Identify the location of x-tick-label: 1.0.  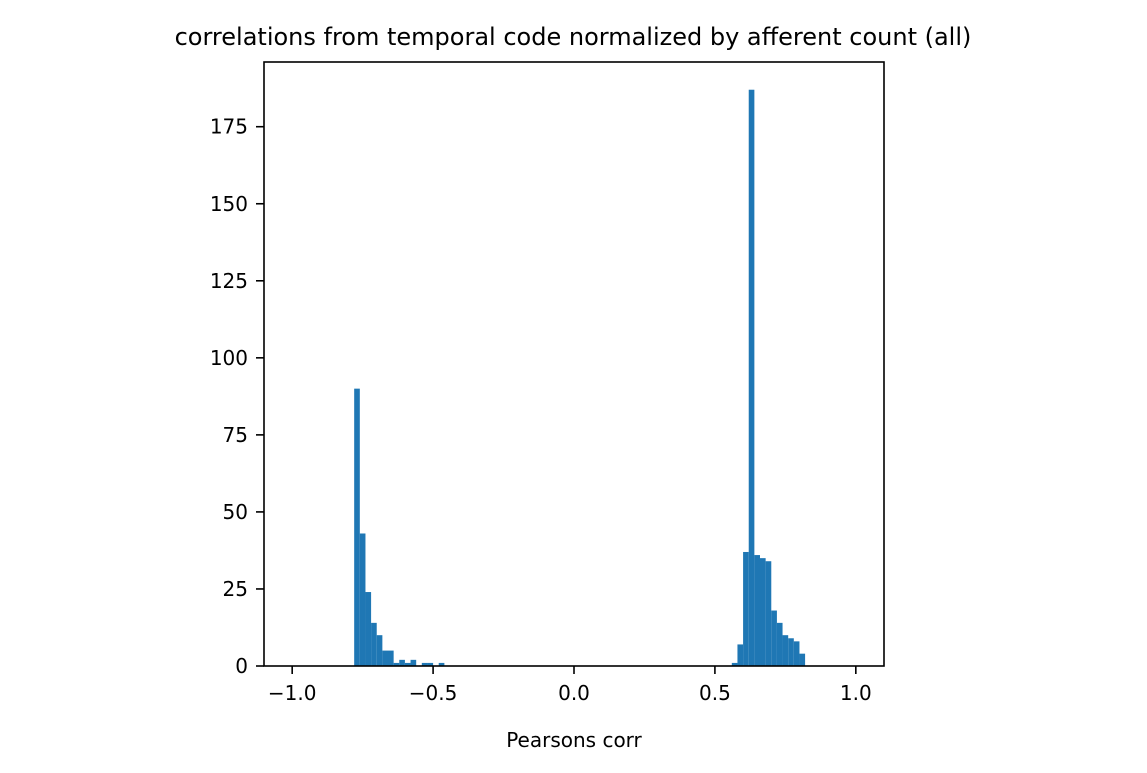
(856, 693).